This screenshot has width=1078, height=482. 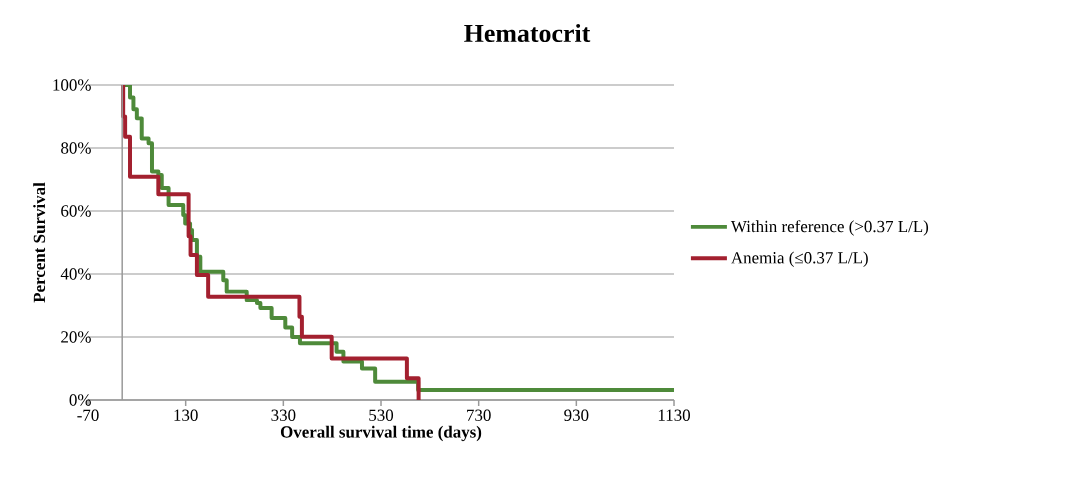 I want to click on x-tick-label: 930, so click(x=576, y=415).